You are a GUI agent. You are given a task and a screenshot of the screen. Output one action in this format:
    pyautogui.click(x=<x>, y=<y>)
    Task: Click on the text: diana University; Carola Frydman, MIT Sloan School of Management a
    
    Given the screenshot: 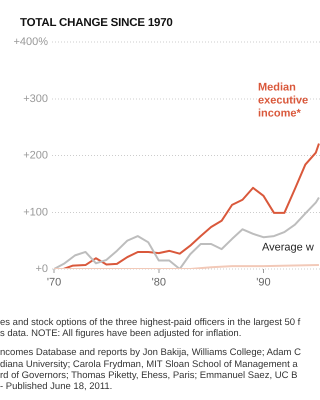 What is the action you would take?
    pyautogui.click(x=149, y=364)
    